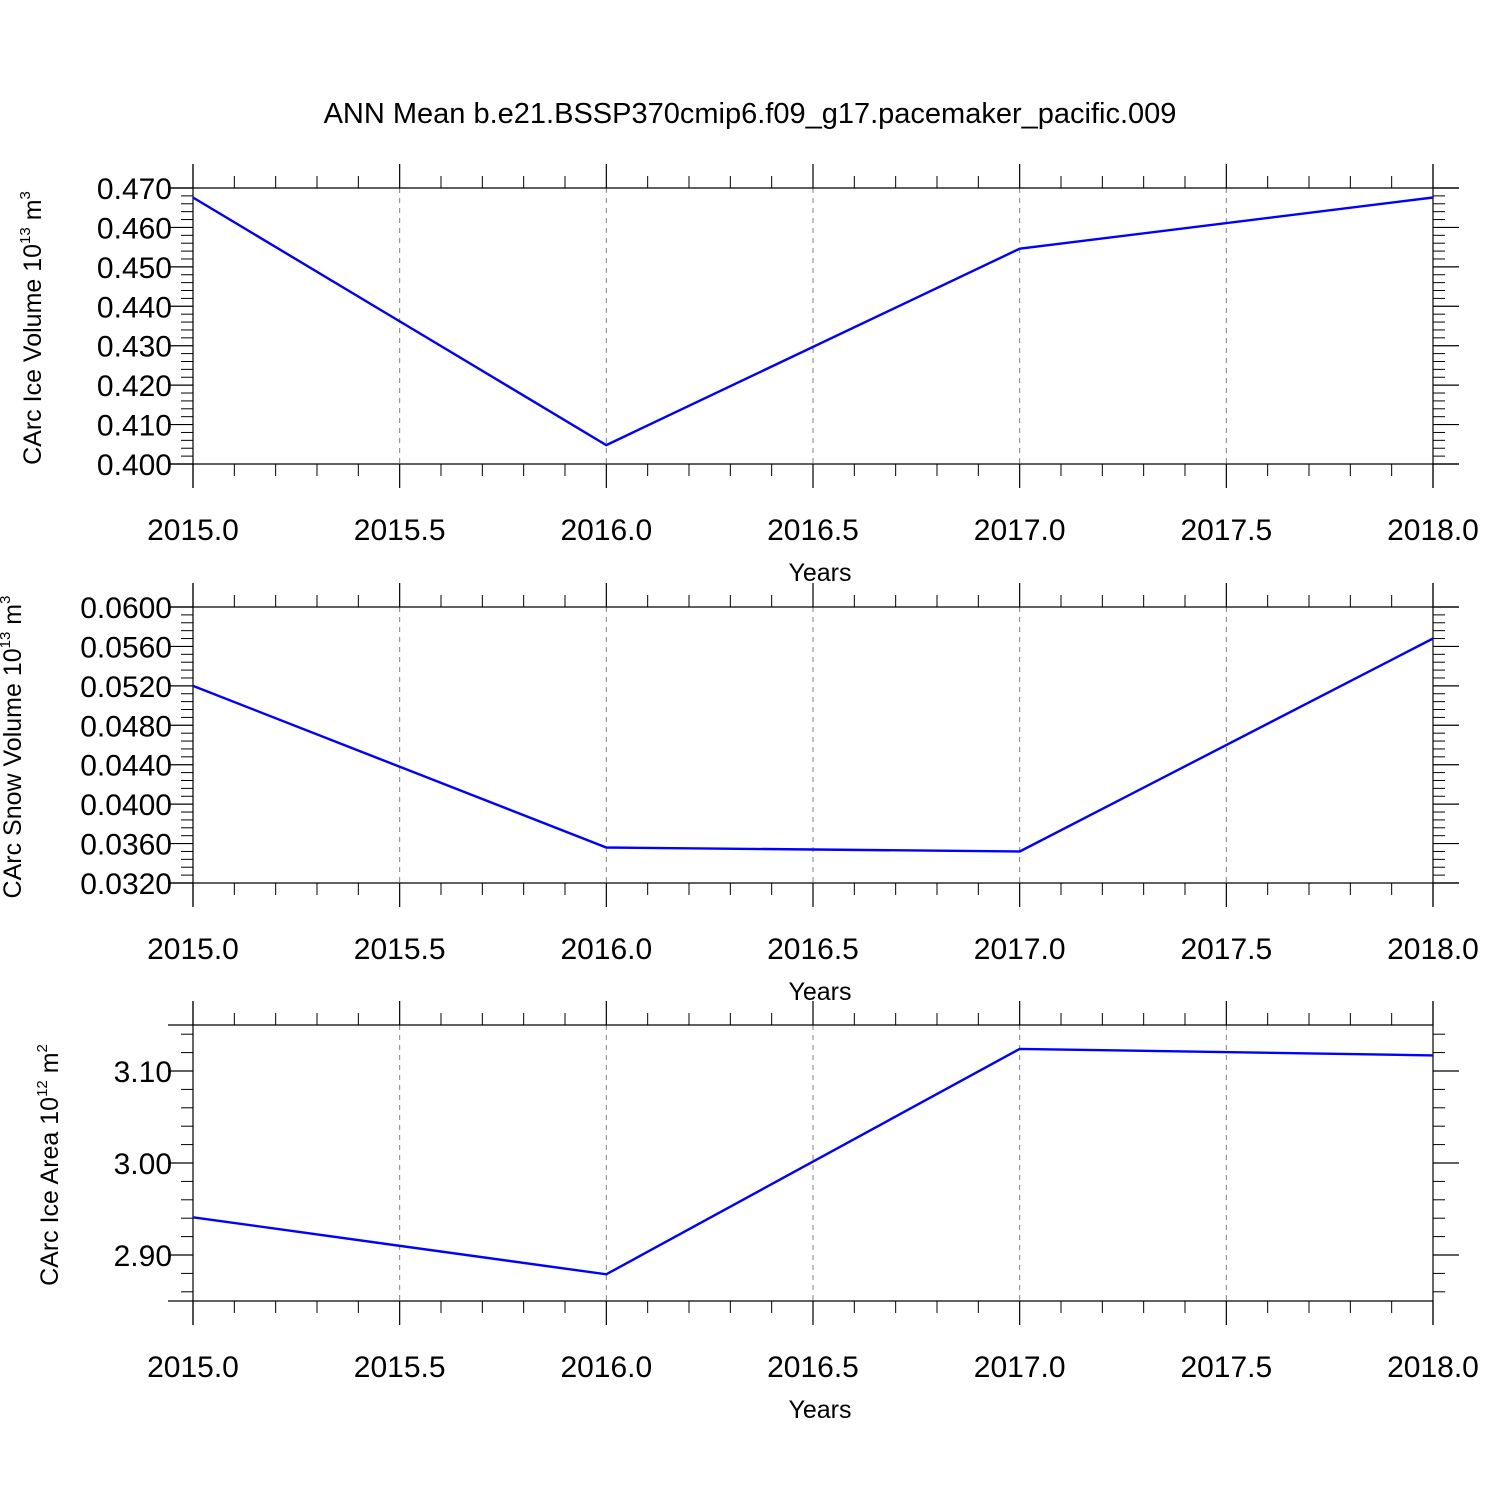  I want to click on panel-3-xtick-label: 2015.5, so click(400, 1367).